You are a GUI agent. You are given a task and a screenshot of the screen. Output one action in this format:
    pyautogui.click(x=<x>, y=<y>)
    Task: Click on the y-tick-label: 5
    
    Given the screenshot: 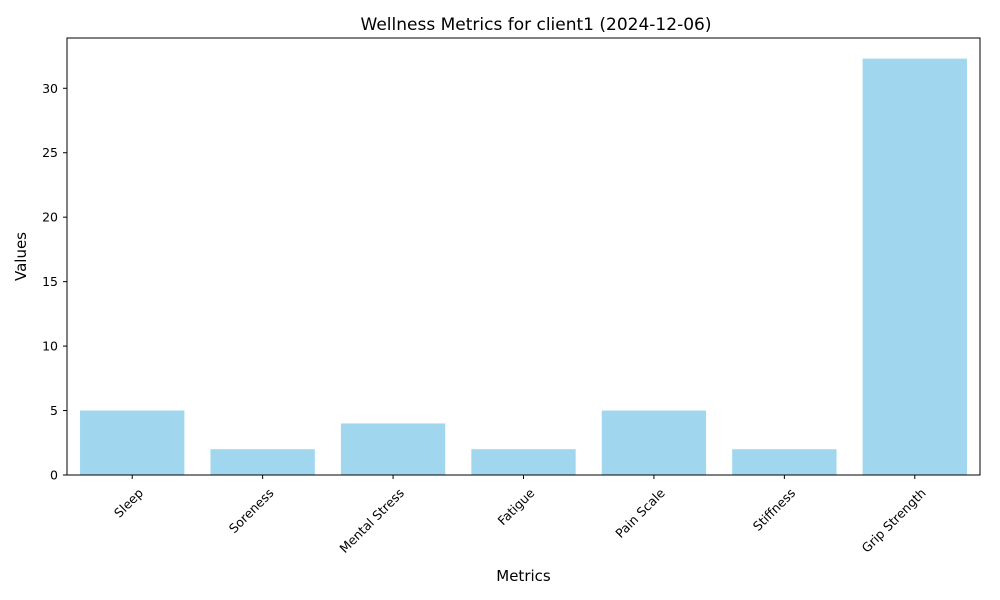 What is the action you would take?
    pyautogui.click(x=54, y=410)
    